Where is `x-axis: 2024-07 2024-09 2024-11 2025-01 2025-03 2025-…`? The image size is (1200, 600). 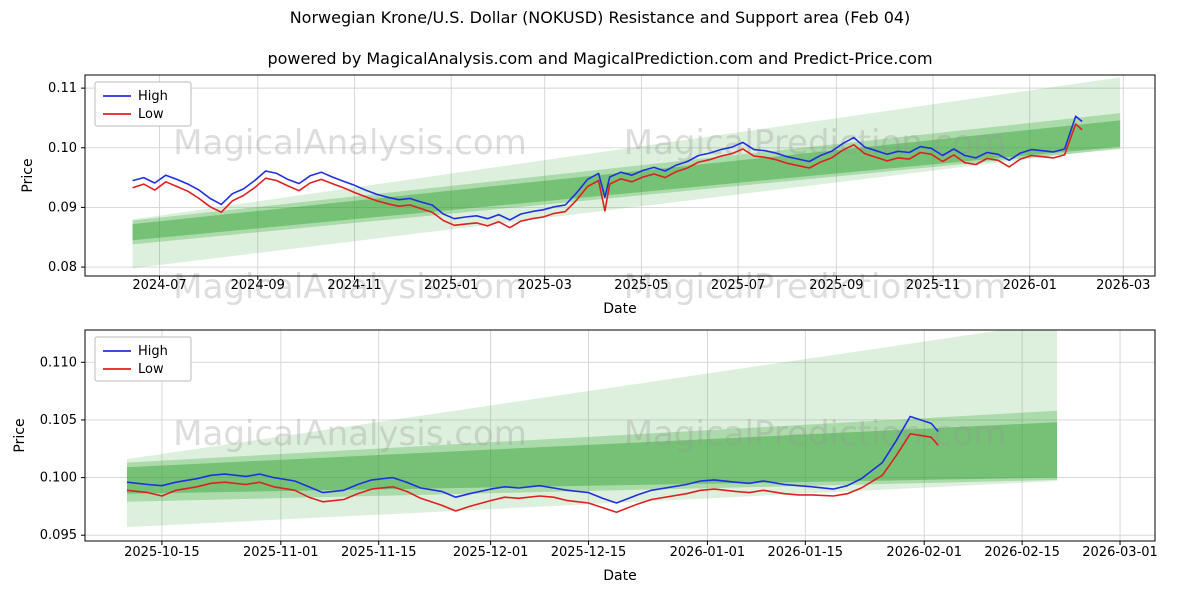 x-axis: 2024-07 2024-09 2024-11 2025-01 2025-03 2025-… is located at coordinates (641, 284).